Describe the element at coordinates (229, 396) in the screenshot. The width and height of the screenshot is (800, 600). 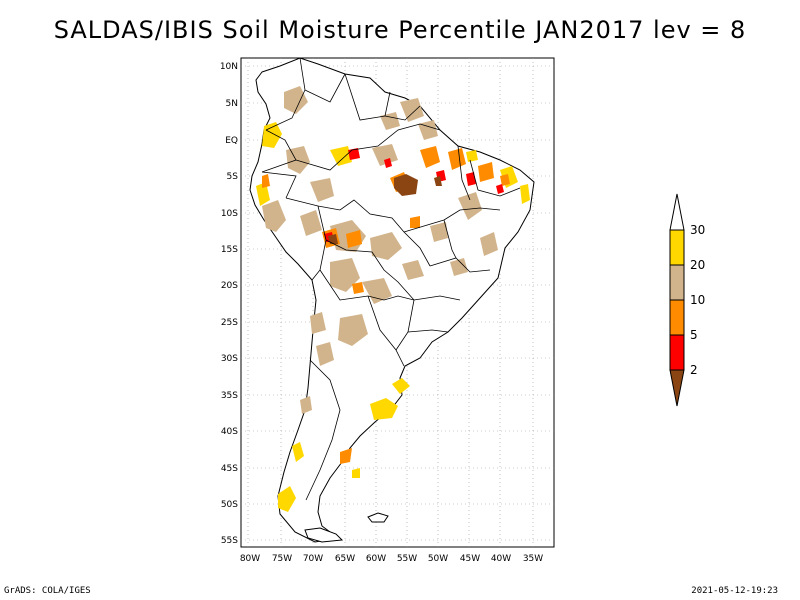
I see `lat-tick-label: 35S` at that location.